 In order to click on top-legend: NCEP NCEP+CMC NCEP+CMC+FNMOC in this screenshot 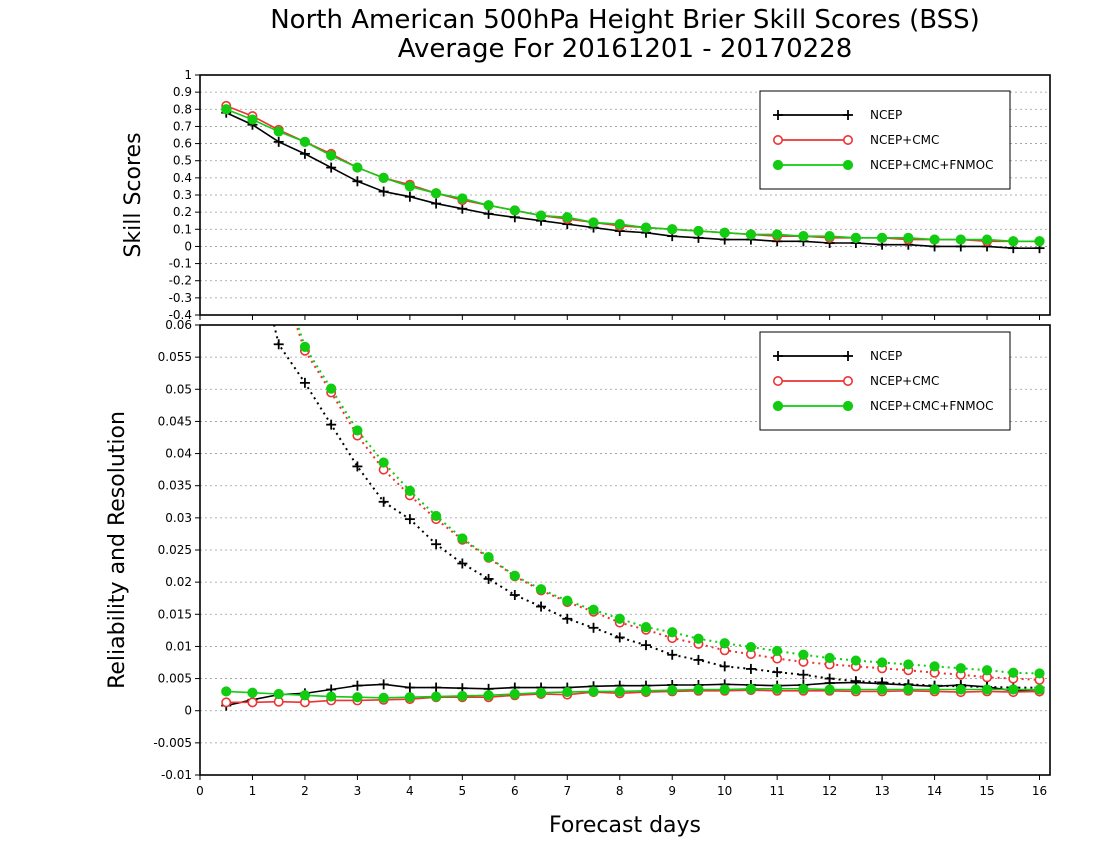, I will do `click(885, 140)`.